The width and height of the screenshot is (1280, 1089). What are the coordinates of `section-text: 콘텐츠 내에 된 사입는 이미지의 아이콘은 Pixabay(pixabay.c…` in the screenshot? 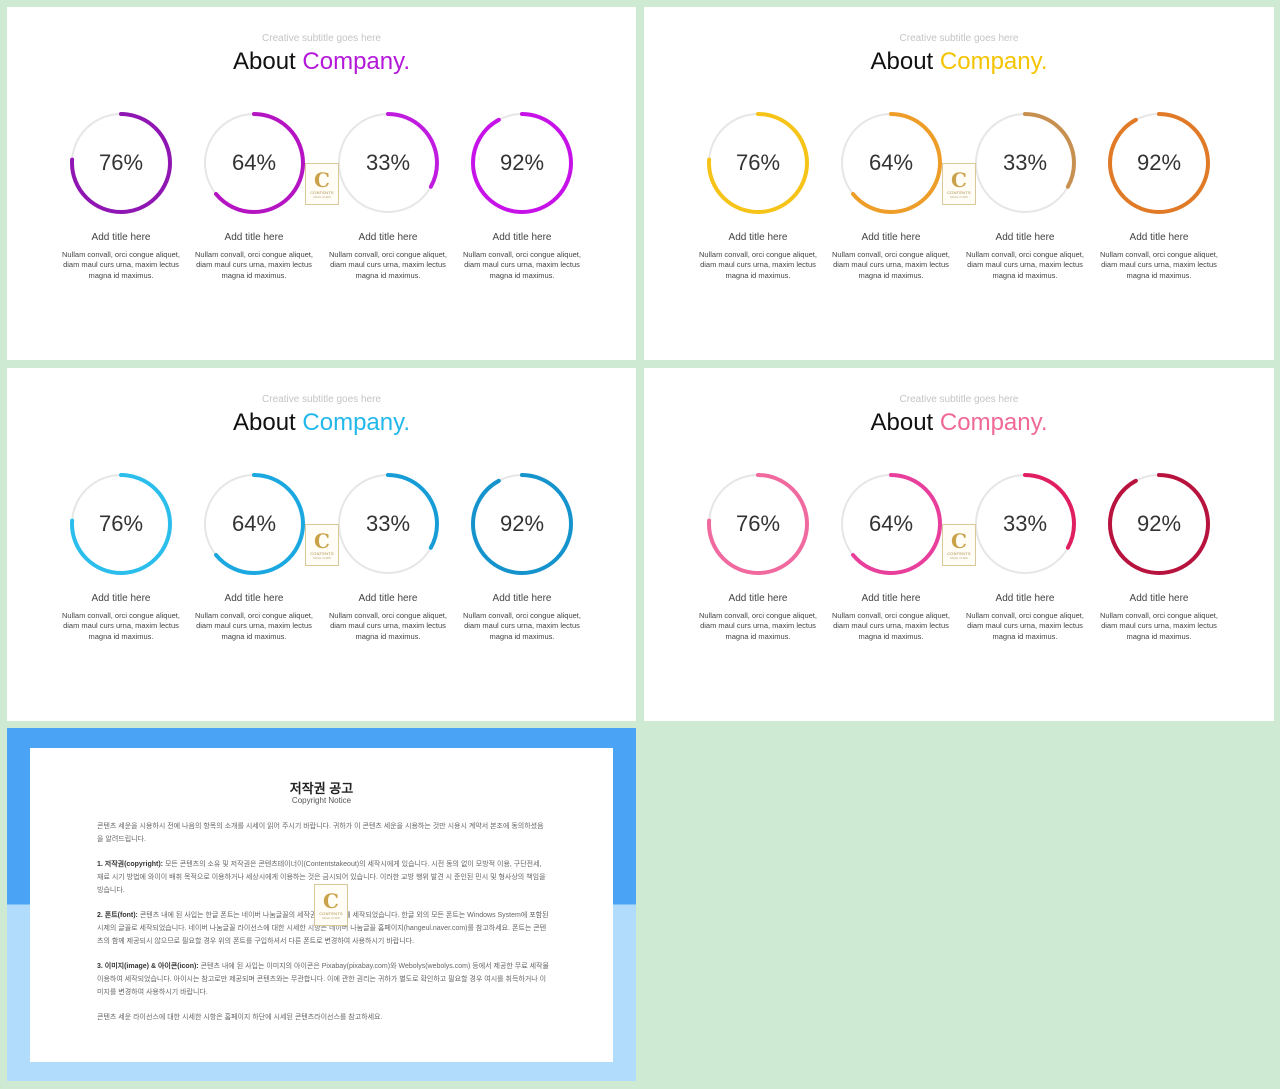 It's located at (323, 979).